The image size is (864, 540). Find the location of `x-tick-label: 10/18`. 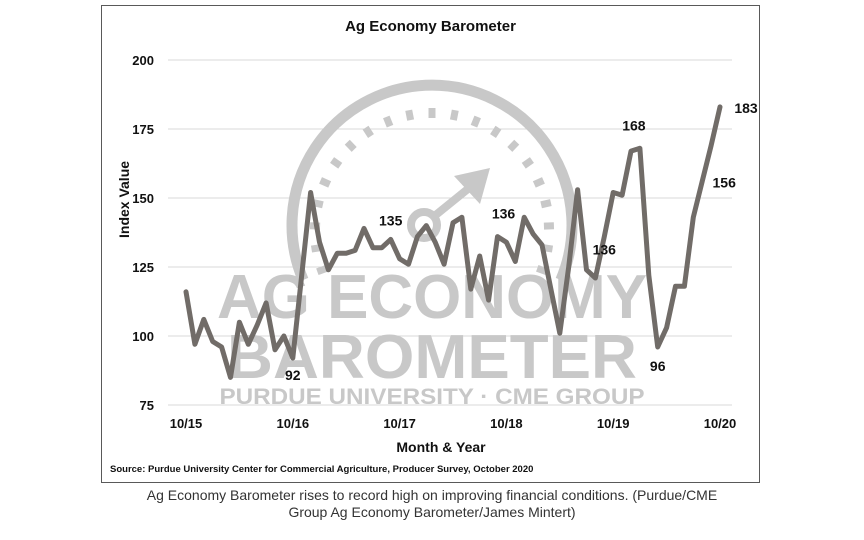

x-tick-label: 10/18 is located at coordinates (506, 423).